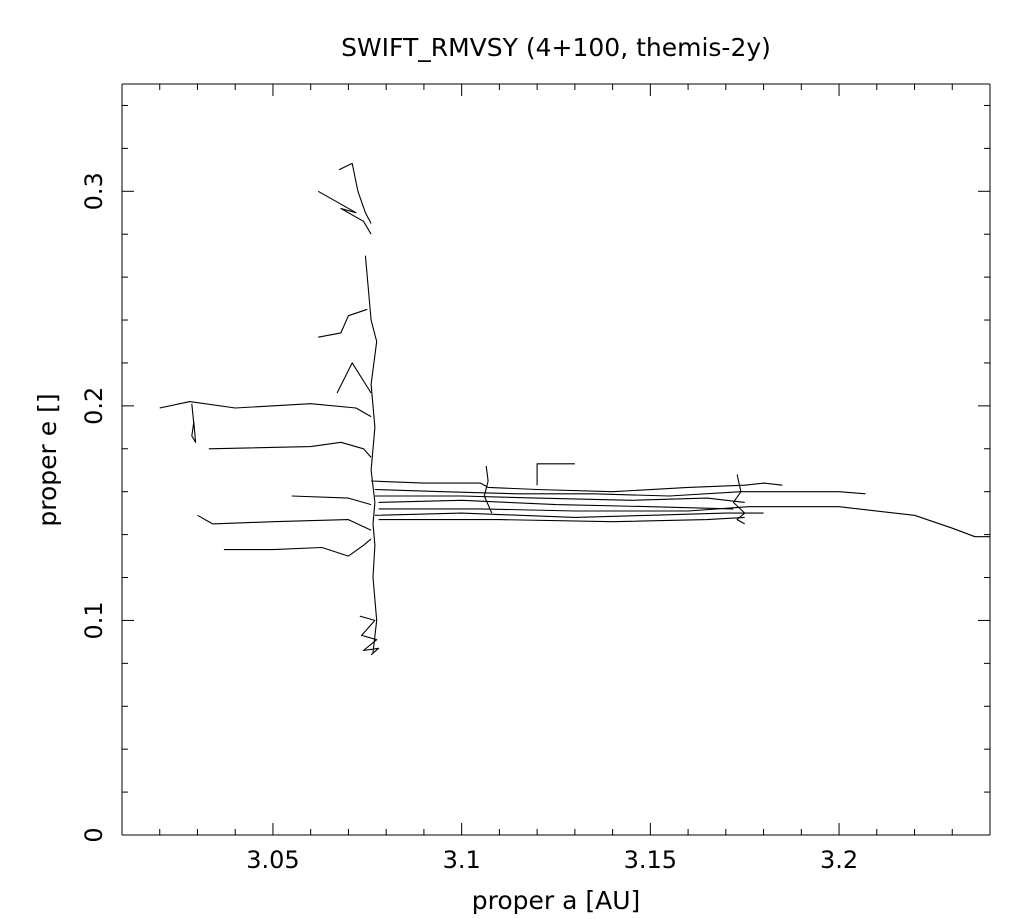 This screenshot has height=919, width=1021. What do you see at coordinates (94, 620) in the screenshot?
I see `y-tick-label: 0.1` at bounding box center [94, 620].